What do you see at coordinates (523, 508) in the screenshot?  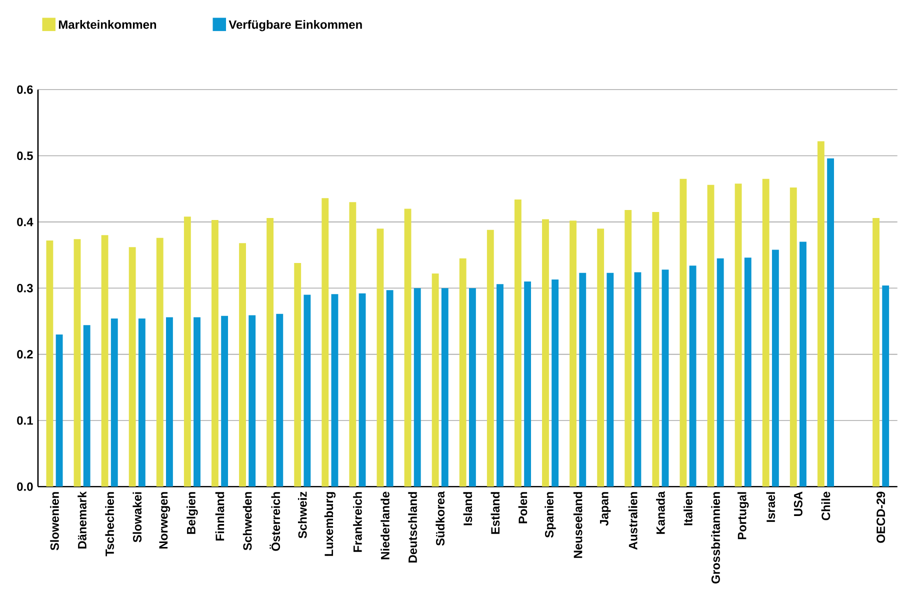 I see `x-tick-label: Polen` at bounding box center [523, 508].